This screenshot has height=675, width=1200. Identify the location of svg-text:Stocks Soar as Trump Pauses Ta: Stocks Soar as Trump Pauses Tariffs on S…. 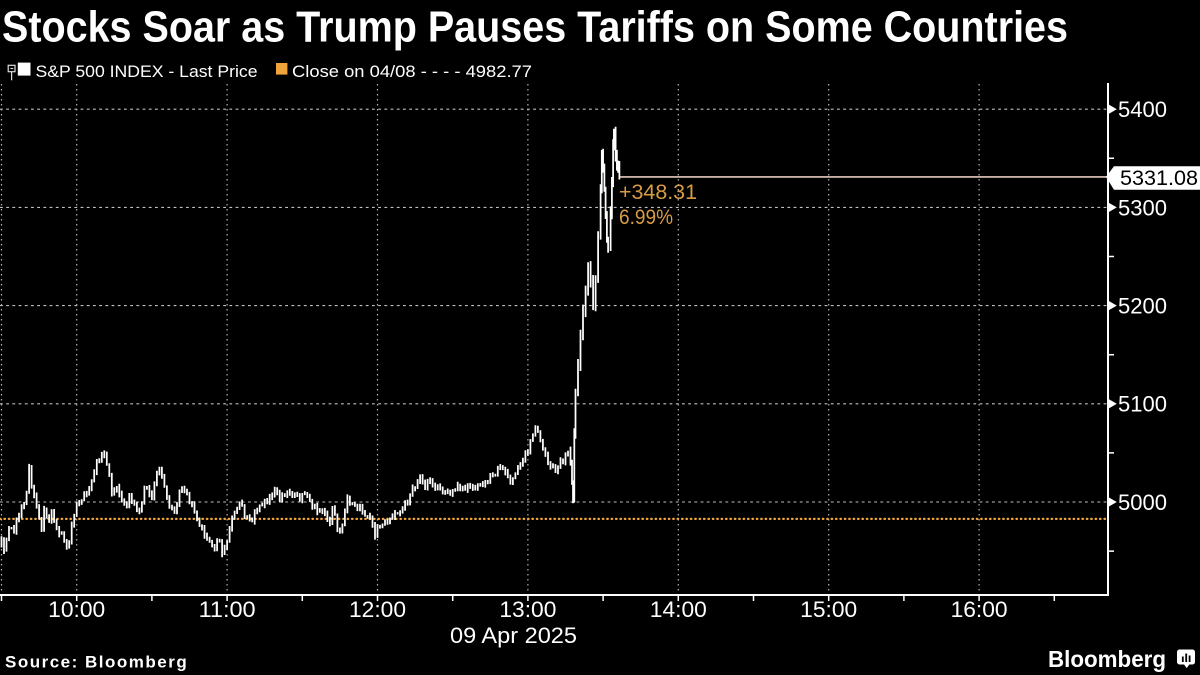
(535, 28).